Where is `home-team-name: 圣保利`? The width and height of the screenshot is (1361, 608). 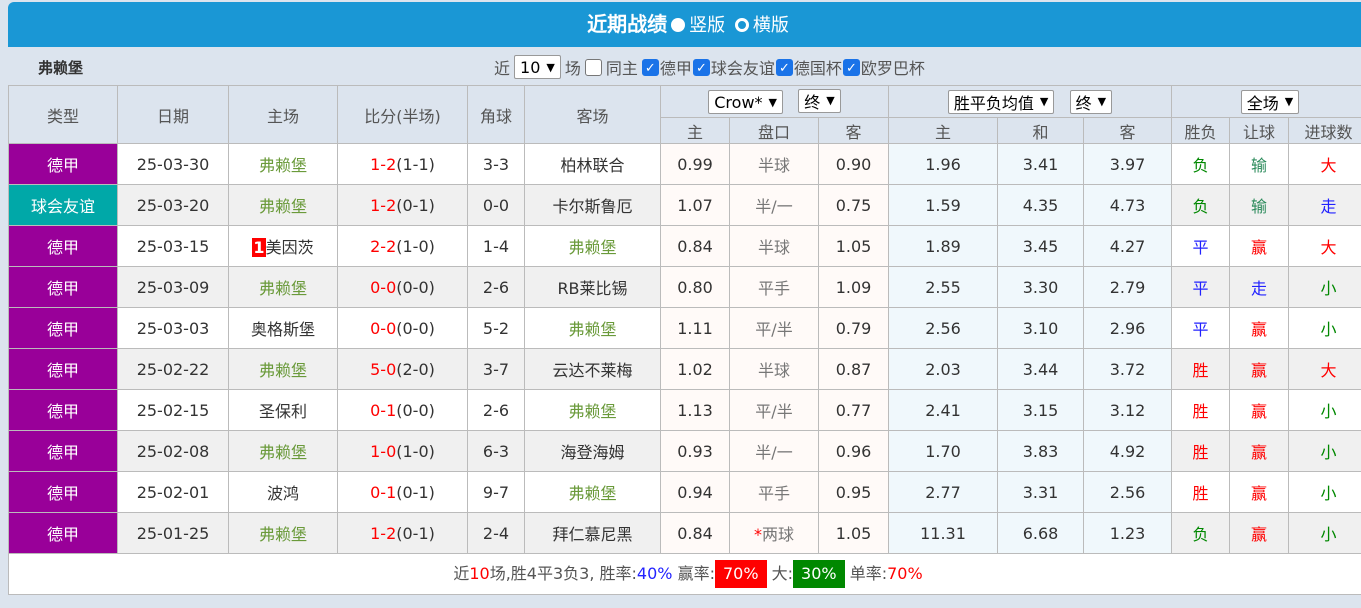
home-team-name: 圣保利 is located at coordinates (282, 411).